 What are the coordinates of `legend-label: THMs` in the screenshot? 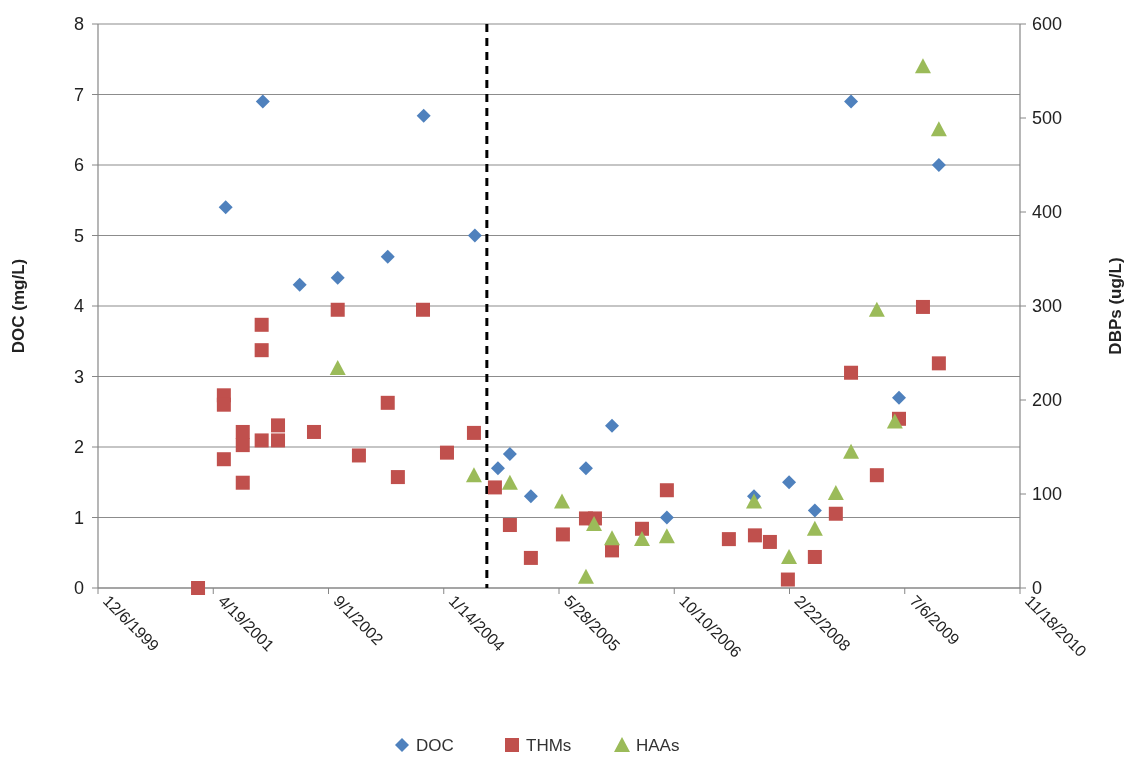 It's located at (549, 745).